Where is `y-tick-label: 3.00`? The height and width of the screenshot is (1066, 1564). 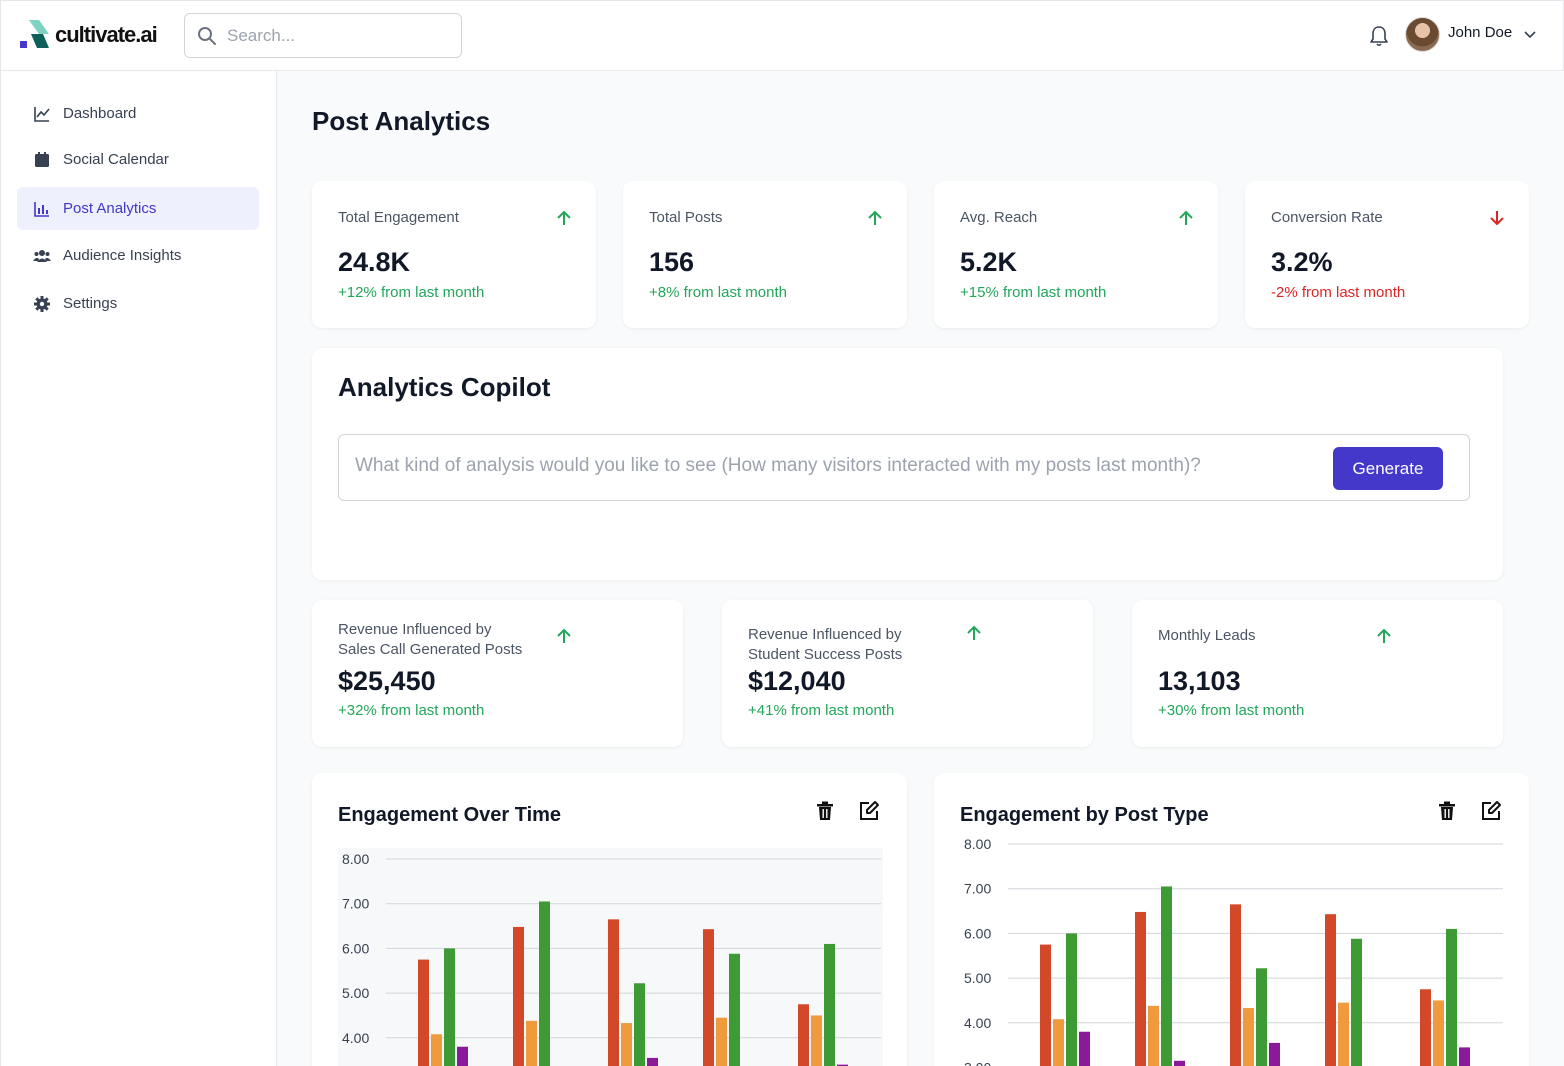 y-tick-label: 3.00 is located at coordinates (977, 1063).